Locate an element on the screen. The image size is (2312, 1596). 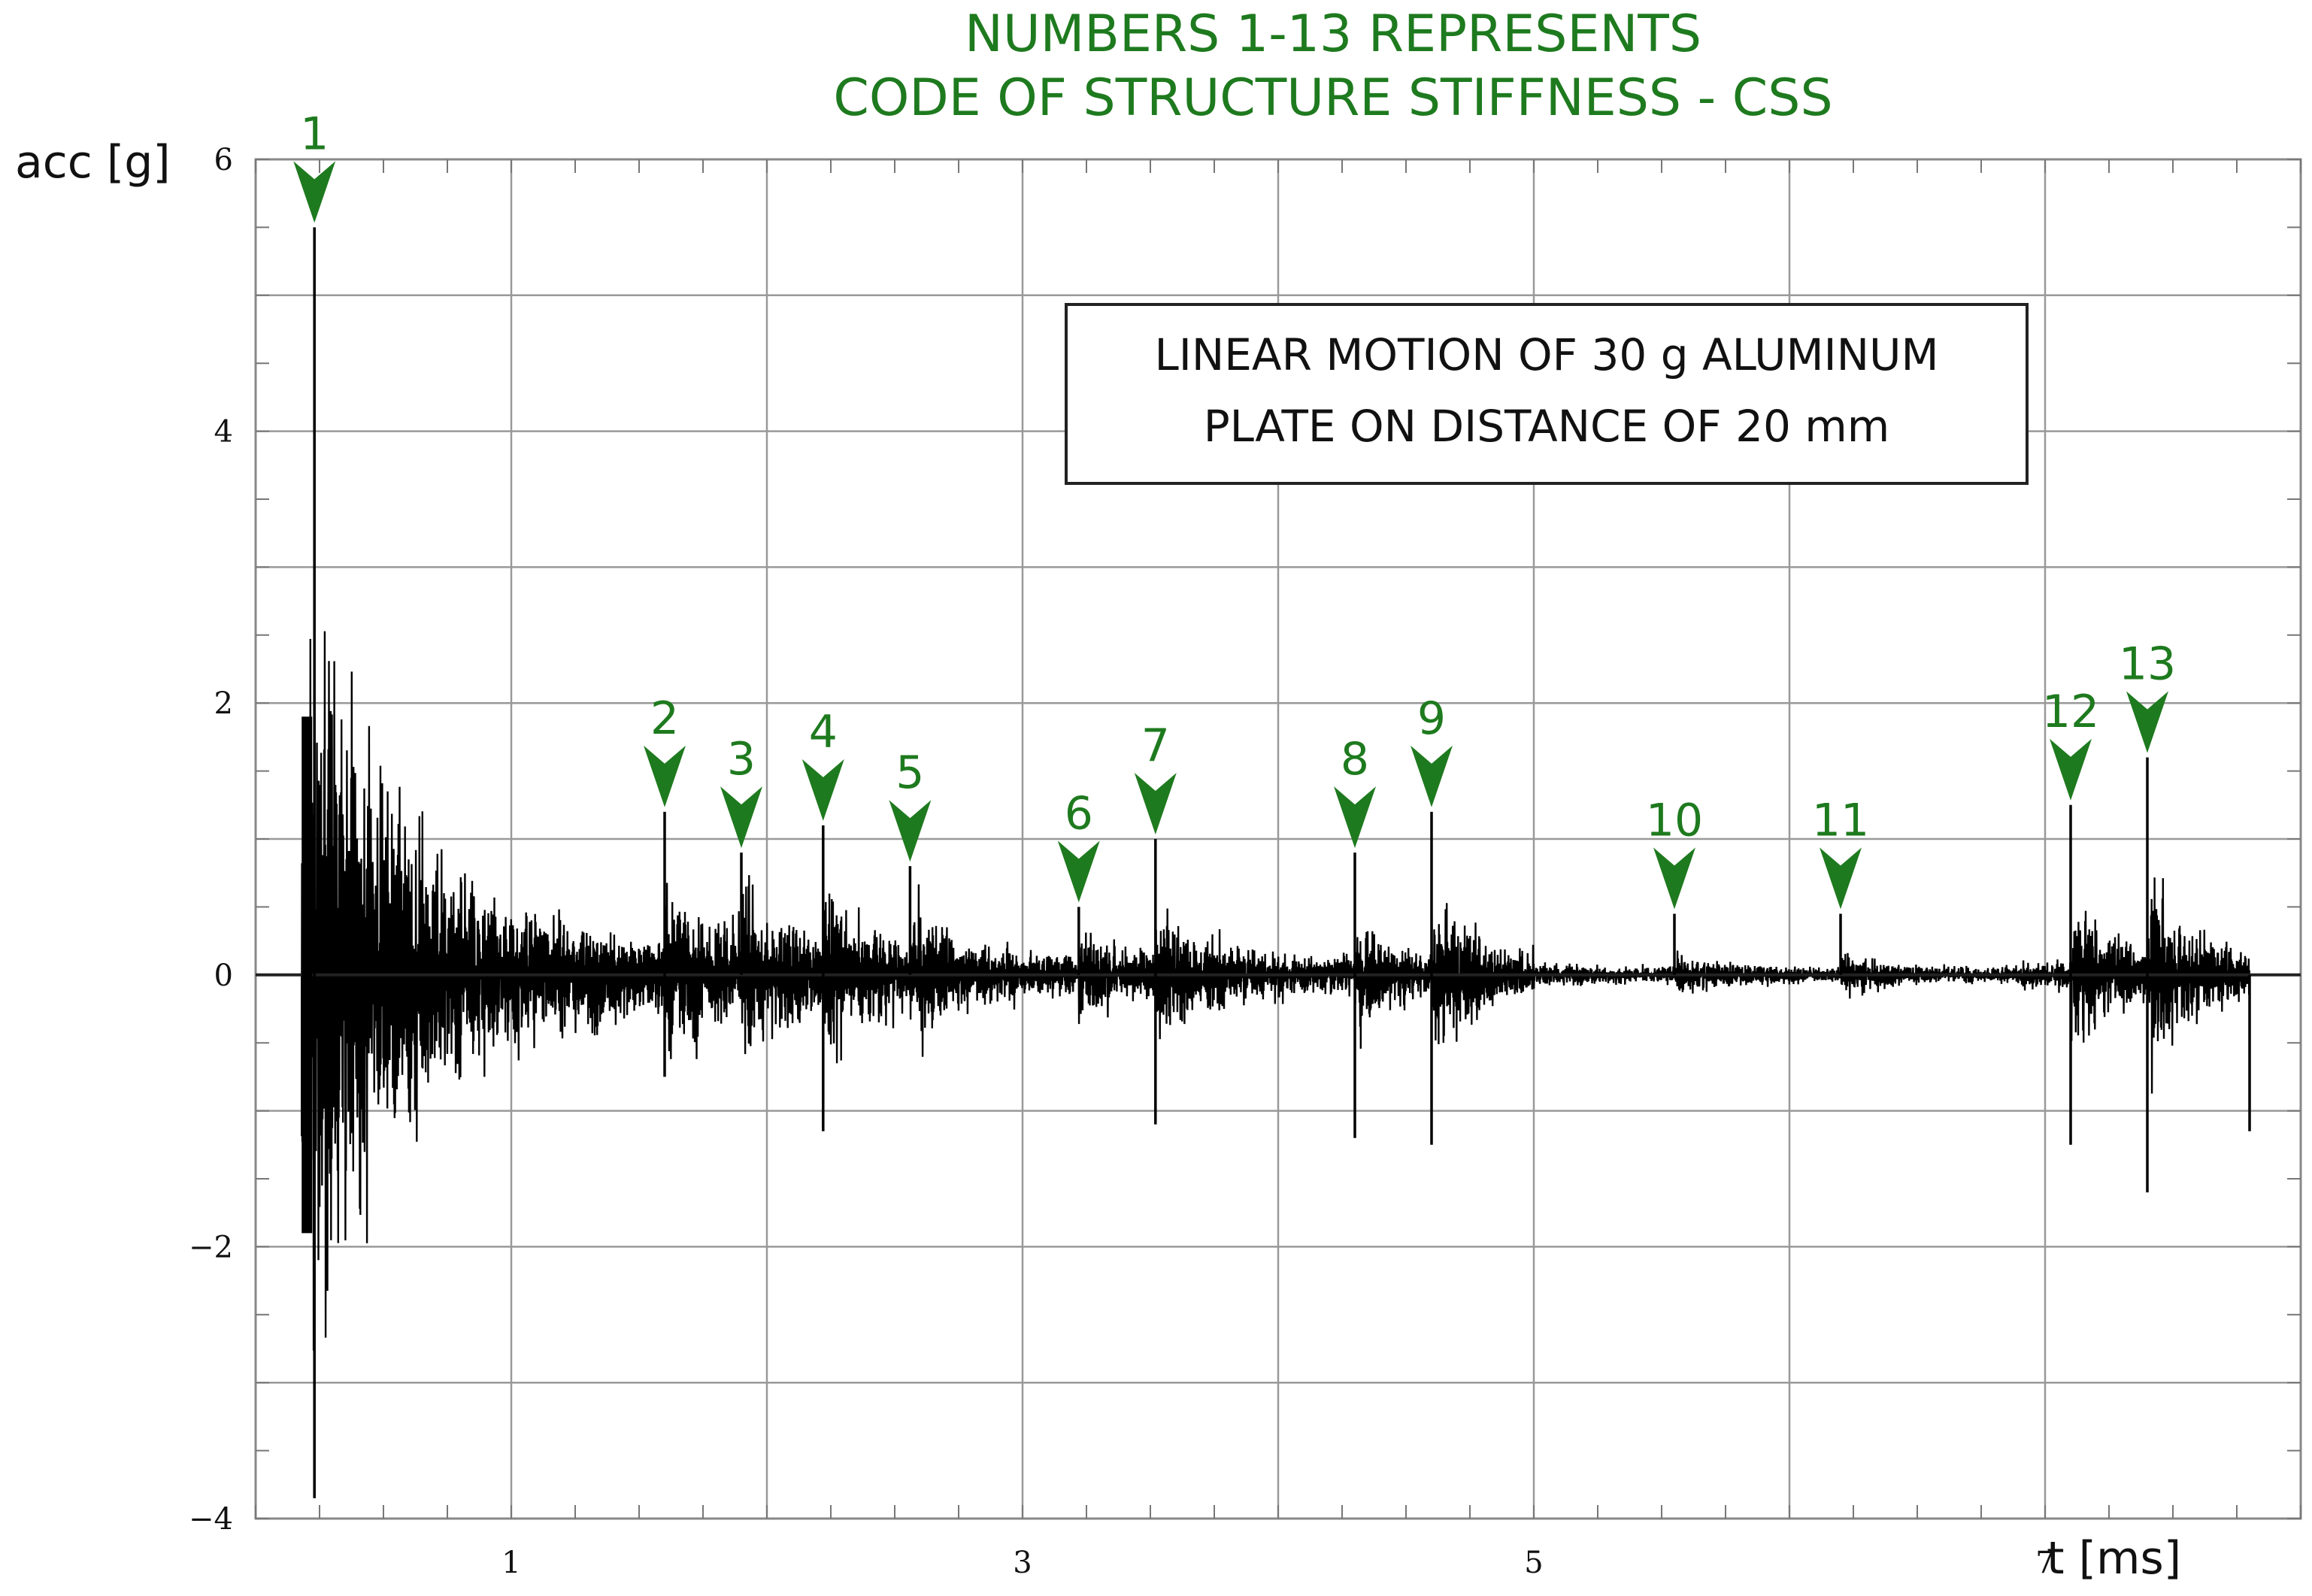
css-marker-label: 11 is located at coordinates (1840, 820).